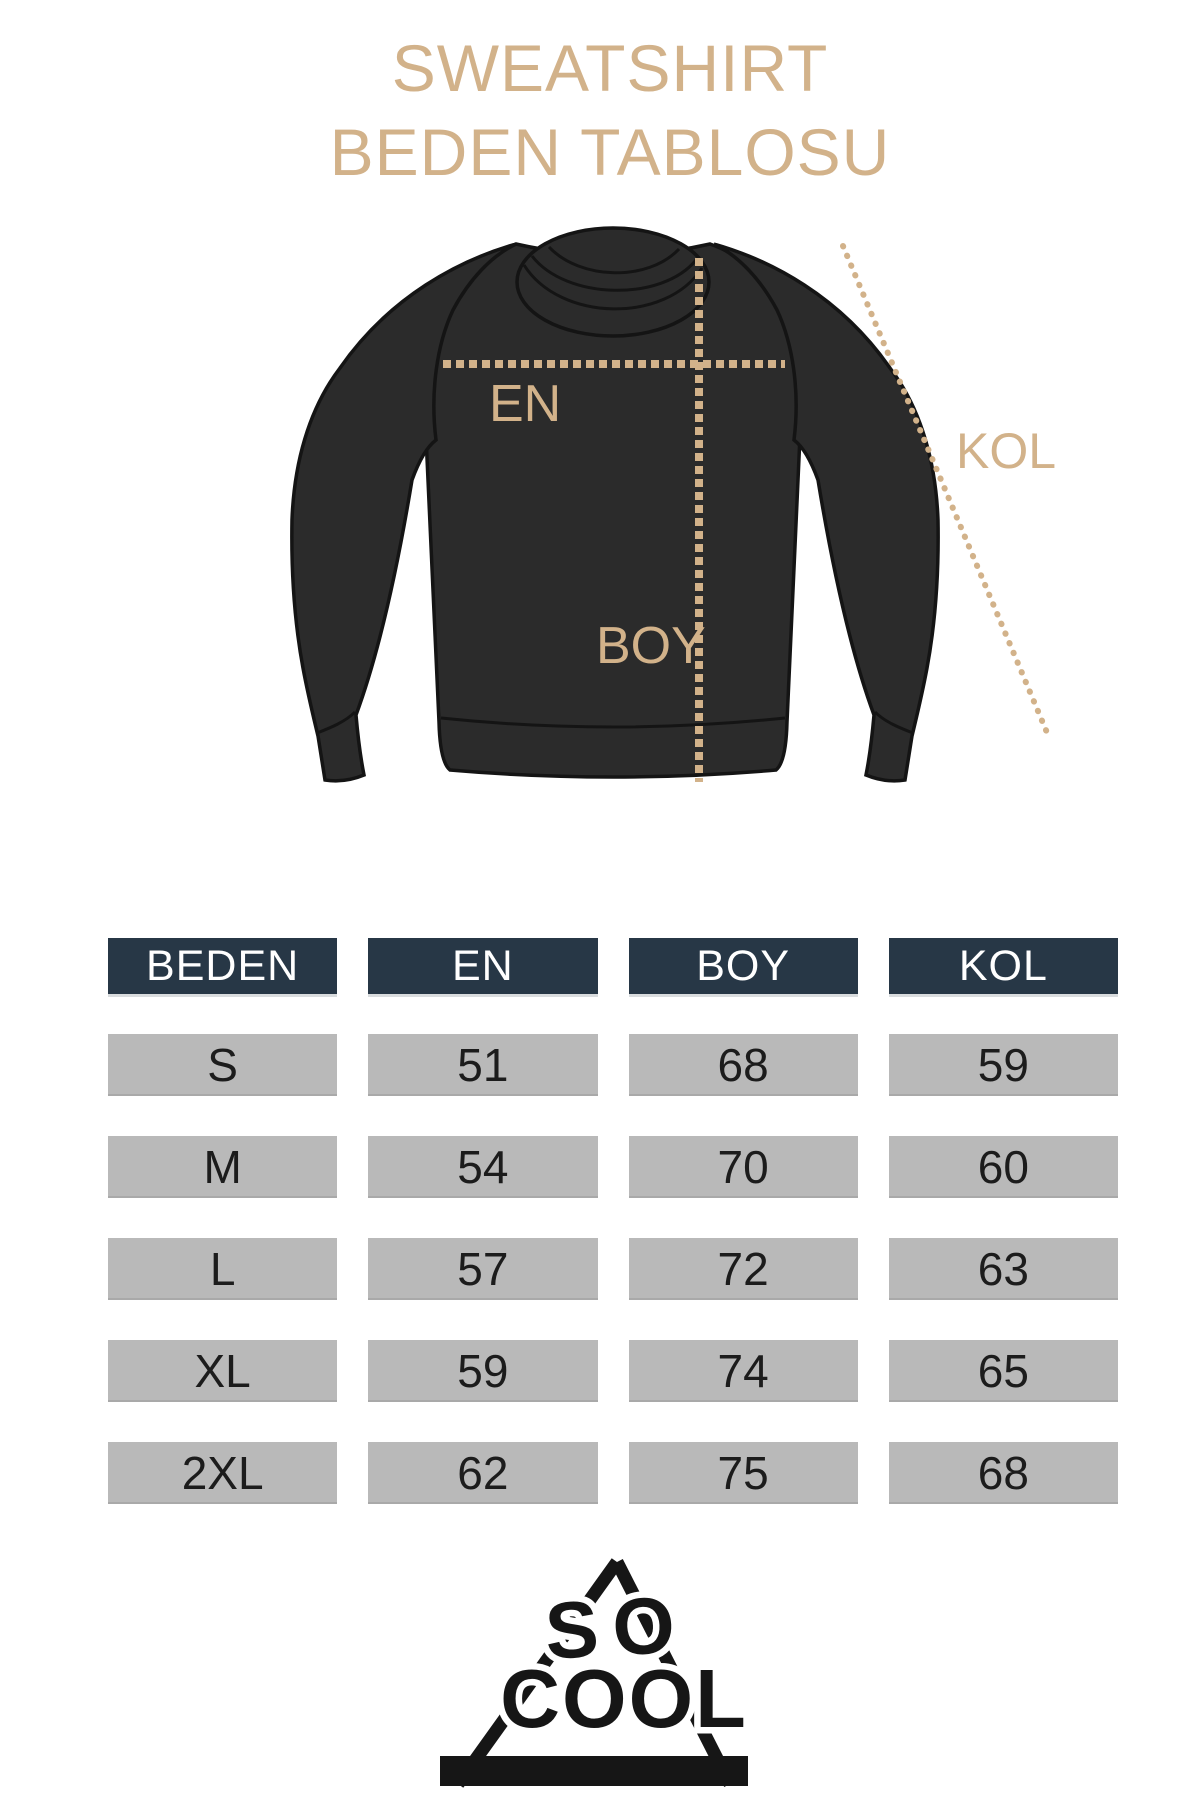  Describe the element at coordinates (613, 1371) in the screenshot. I see `table-row: XL 59 74 65` at that location.